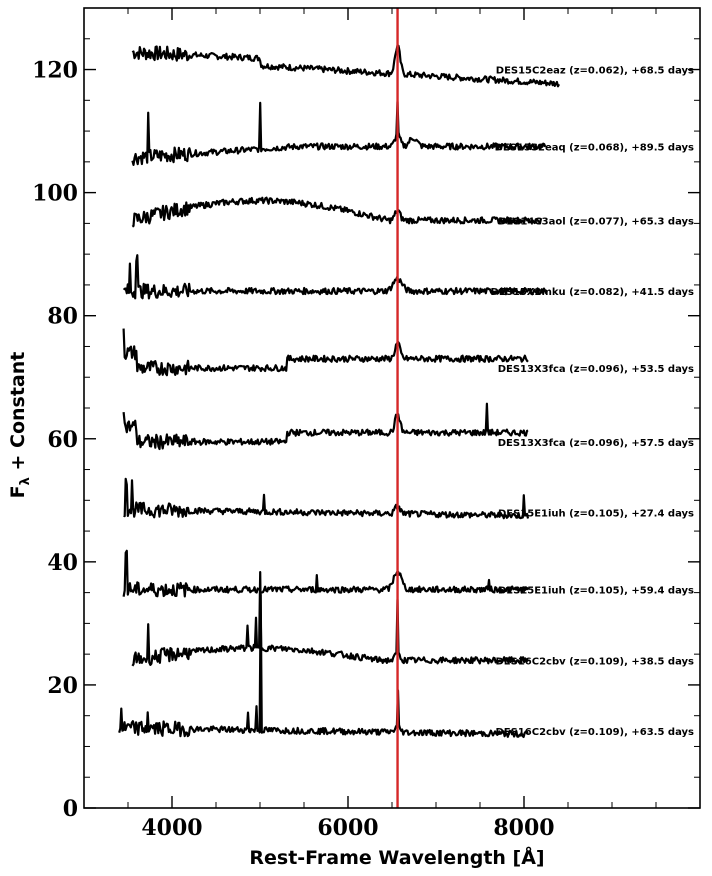 Image resolution: width=712 pixels, height=876 pixels. What do you see at coordinates (55, 71) in the screenshot?
I see `y-tick-label: 120` at bounding box center [55, 71].